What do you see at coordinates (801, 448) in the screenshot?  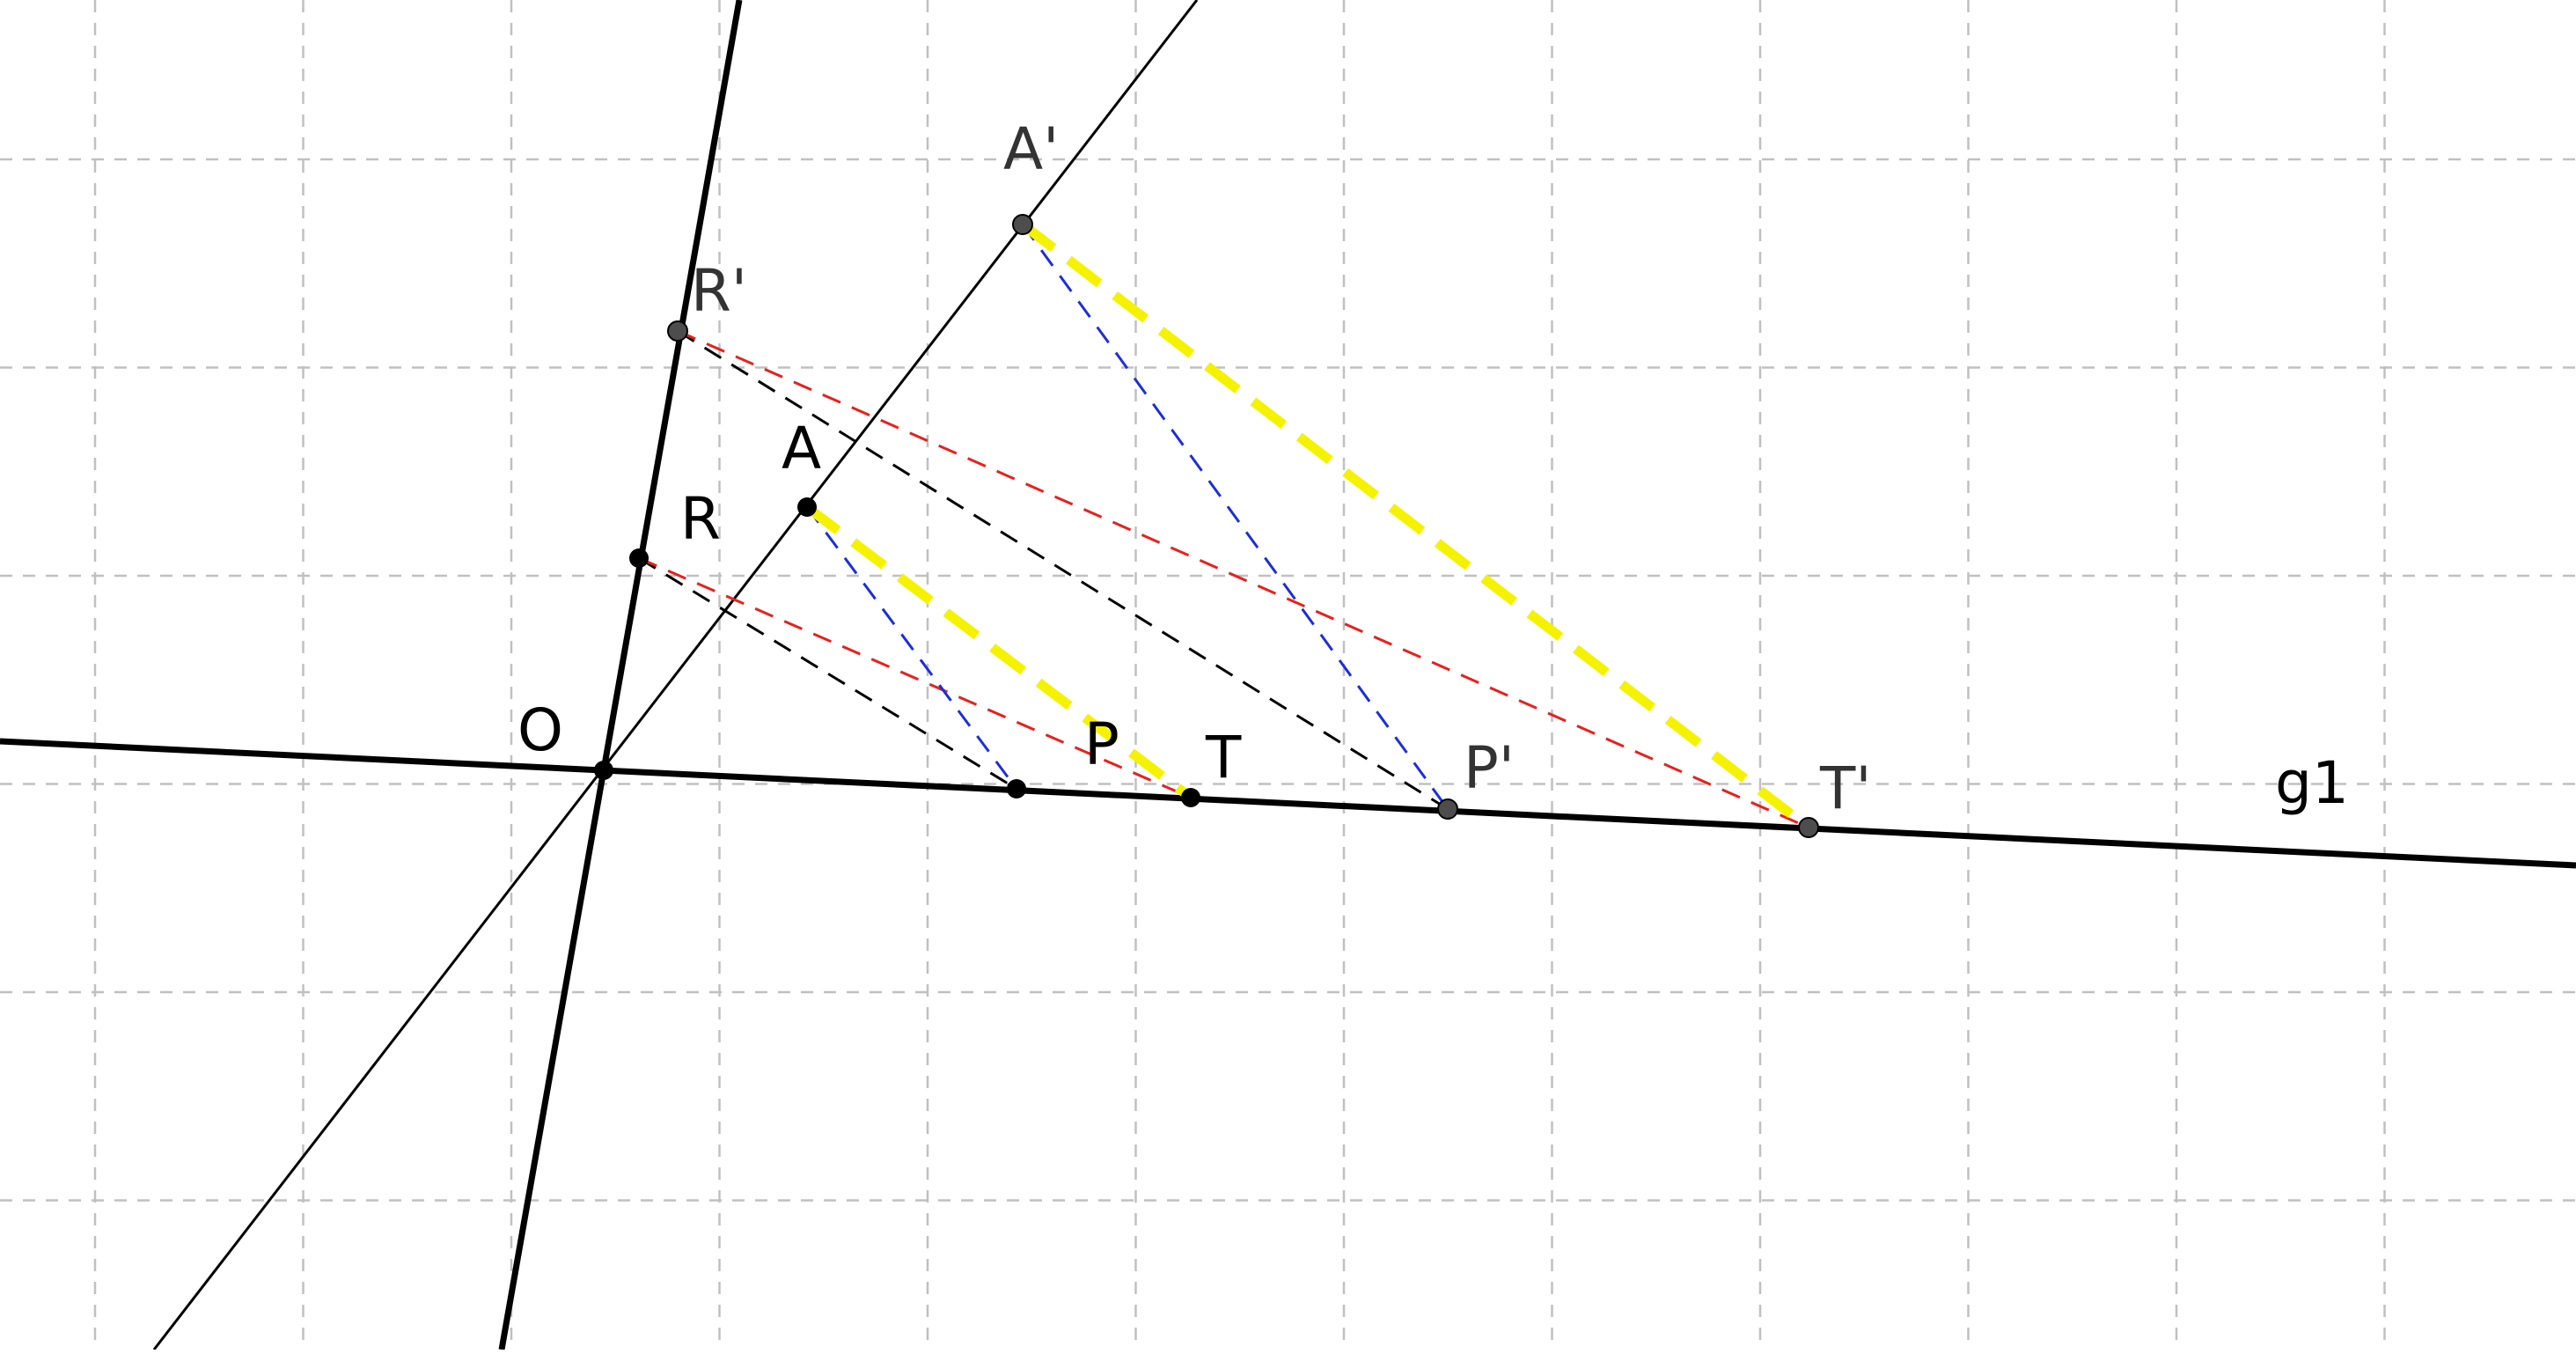 I see `label-A: A` at bounding box center [801, 448].